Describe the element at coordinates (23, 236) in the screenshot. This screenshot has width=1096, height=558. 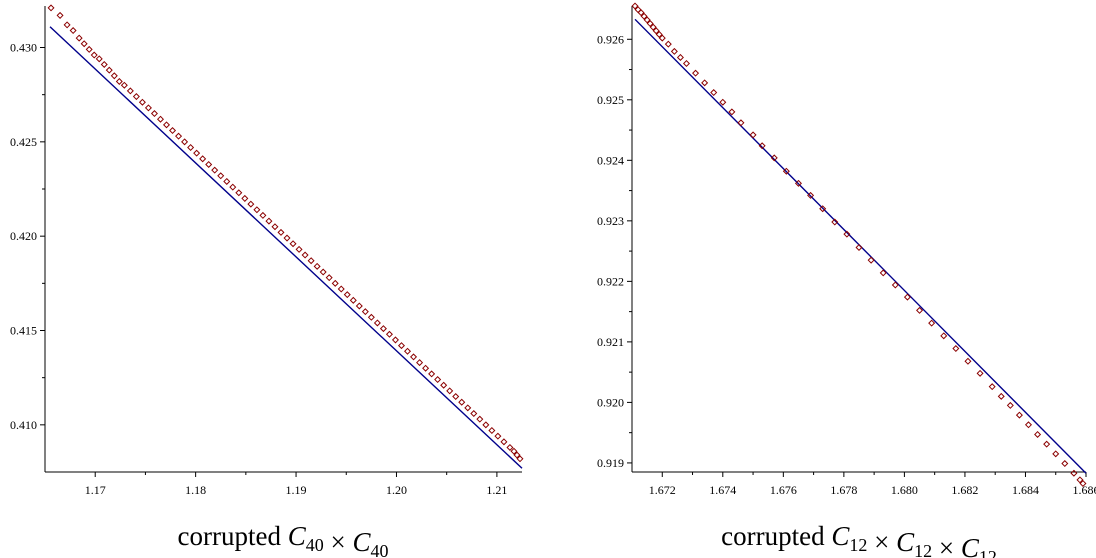
I see `y-tick-label: 0.420` at that location.